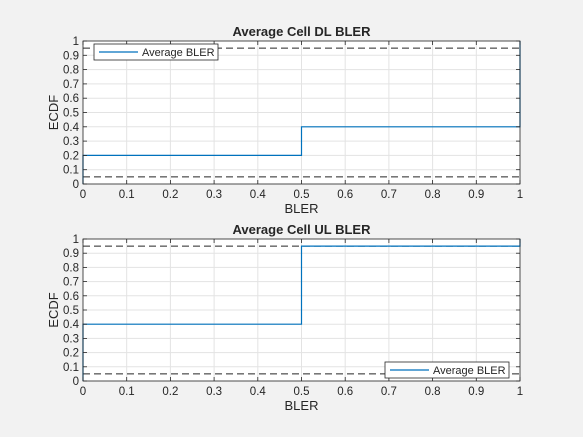  Describe the element at coordinates (302, 229) in the screenshot. I see `chart-title: Average Cell UL BLER` at that location.